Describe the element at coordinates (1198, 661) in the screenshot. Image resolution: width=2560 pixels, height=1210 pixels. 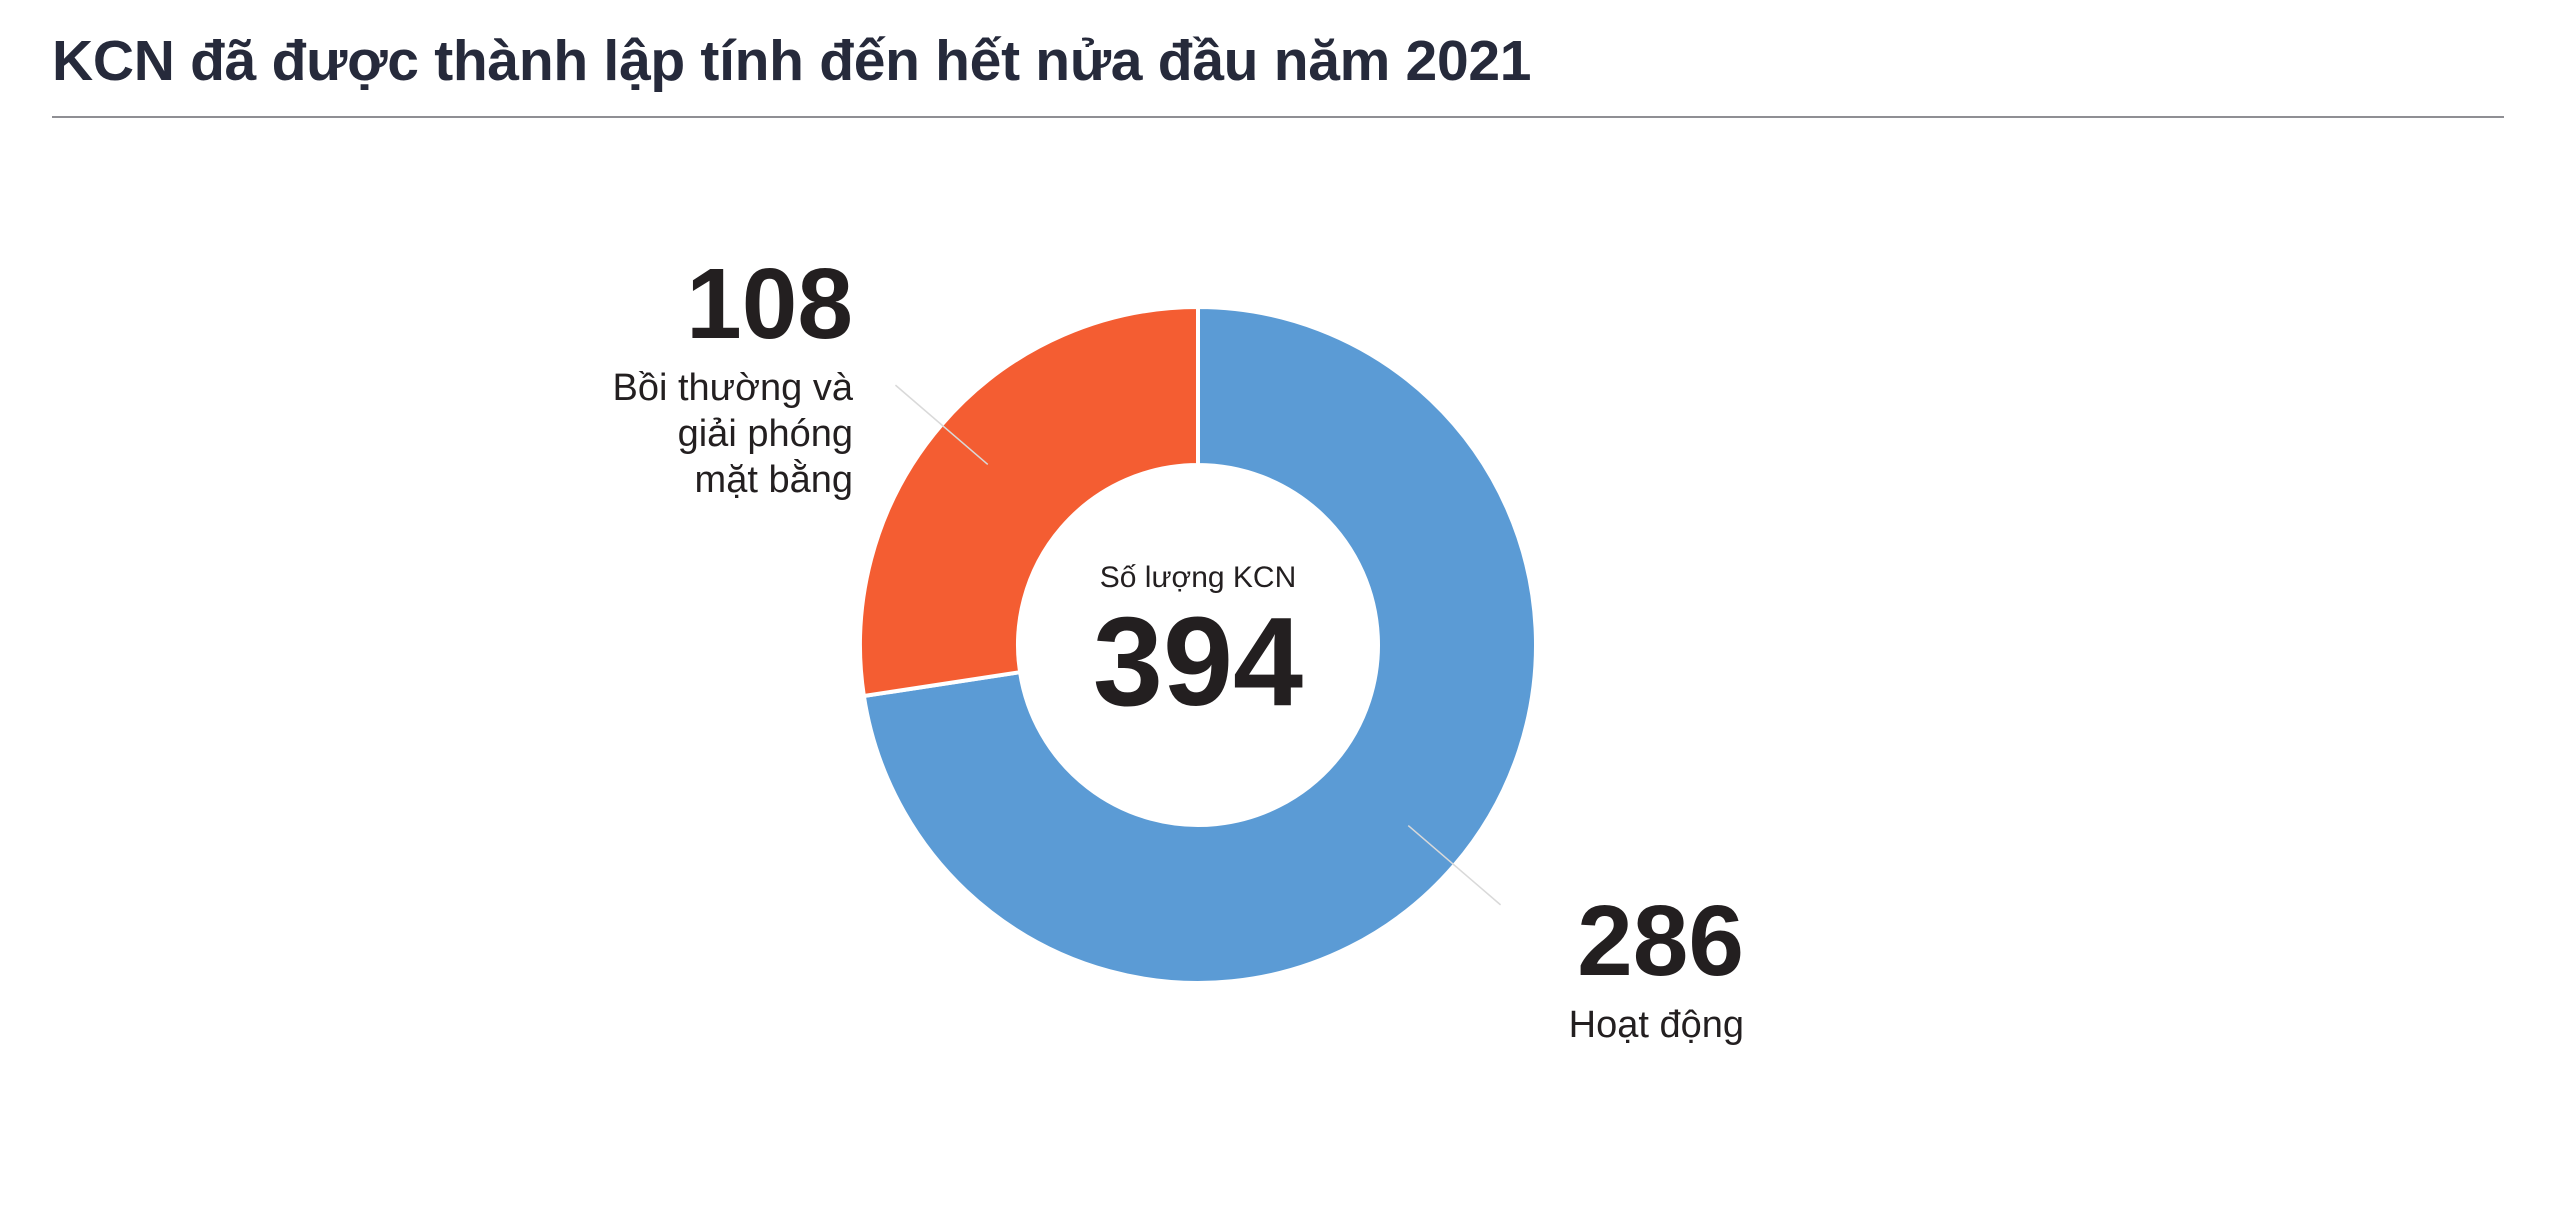
I see `center-value: 394` at that location.